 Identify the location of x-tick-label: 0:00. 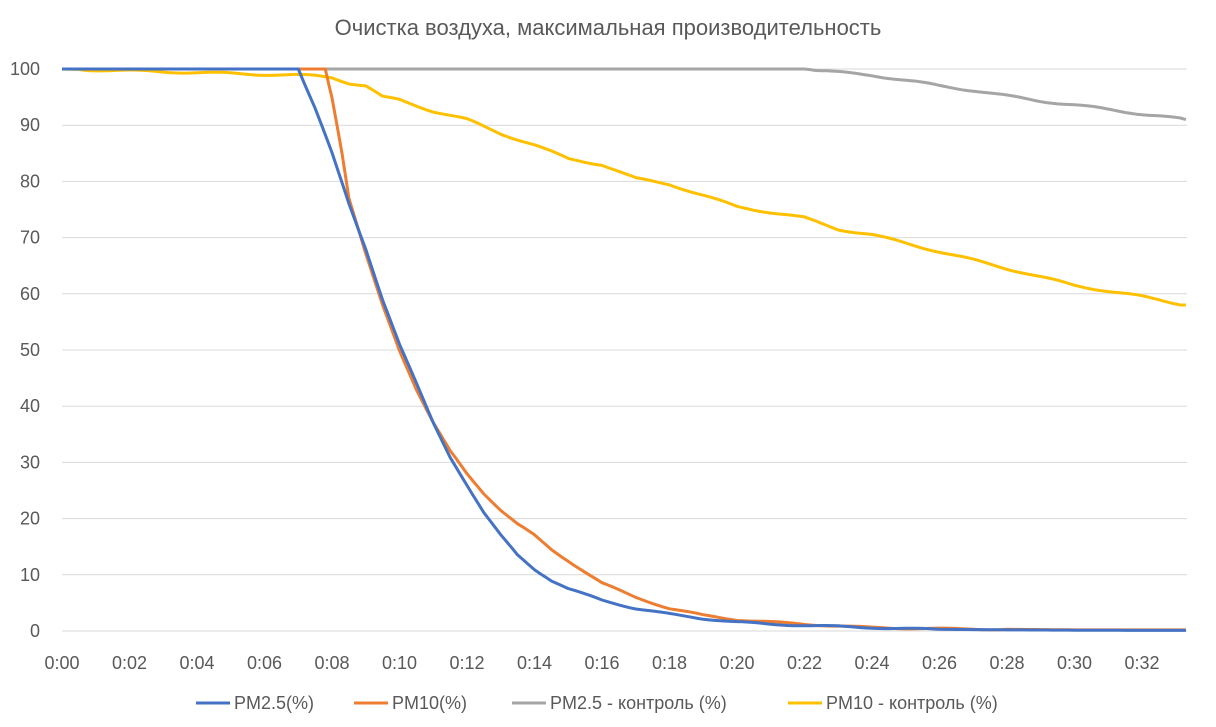
(61, 663).